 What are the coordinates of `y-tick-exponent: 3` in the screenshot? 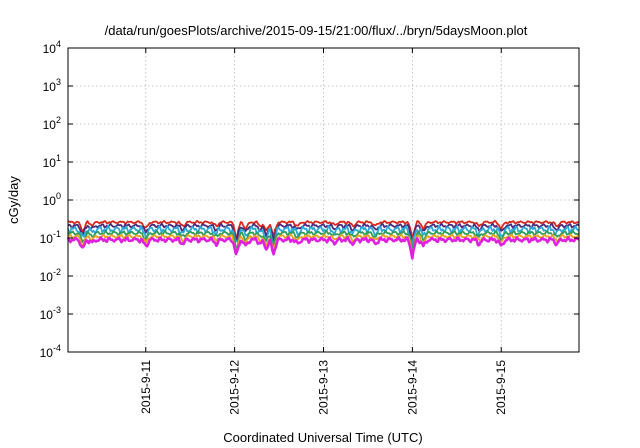 It's located at (58, 82).